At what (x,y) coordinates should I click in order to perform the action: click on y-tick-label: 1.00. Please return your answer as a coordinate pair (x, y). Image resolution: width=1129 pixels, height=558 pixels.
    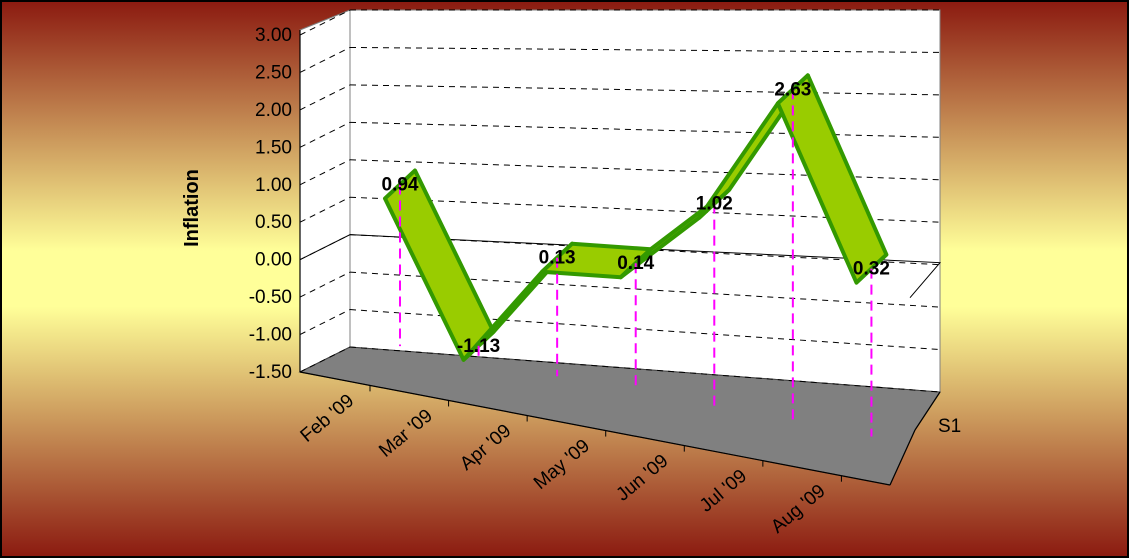
    Looking at the image, I should click on (273, 185).